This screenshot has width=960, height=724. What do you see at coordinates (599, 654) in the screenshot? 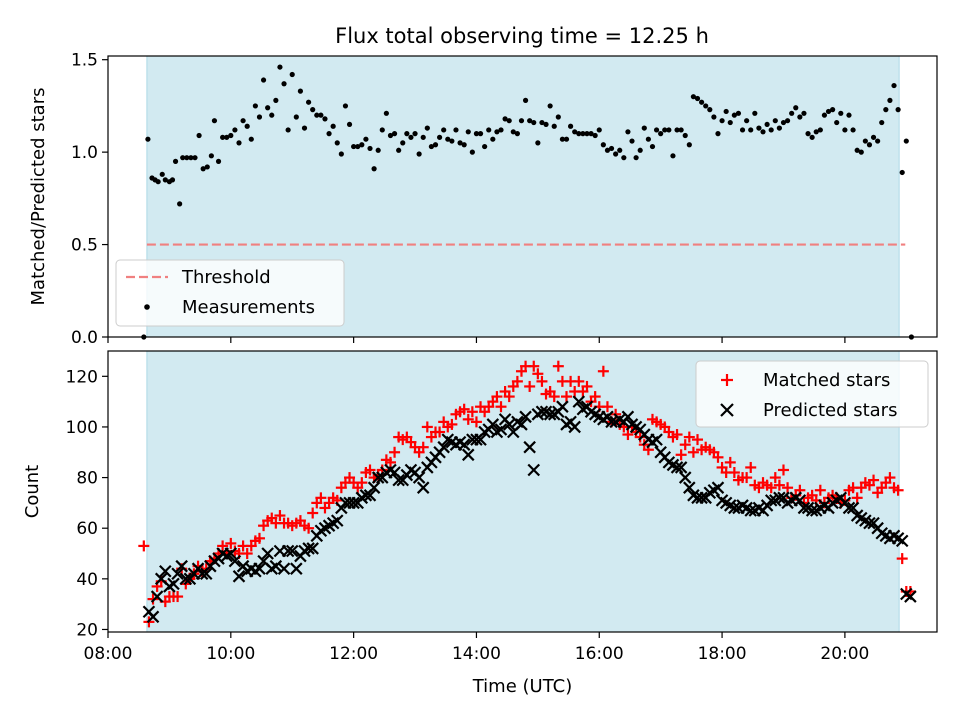
I see `x-tick-label: 16:00` at bounding box center [599, 654].